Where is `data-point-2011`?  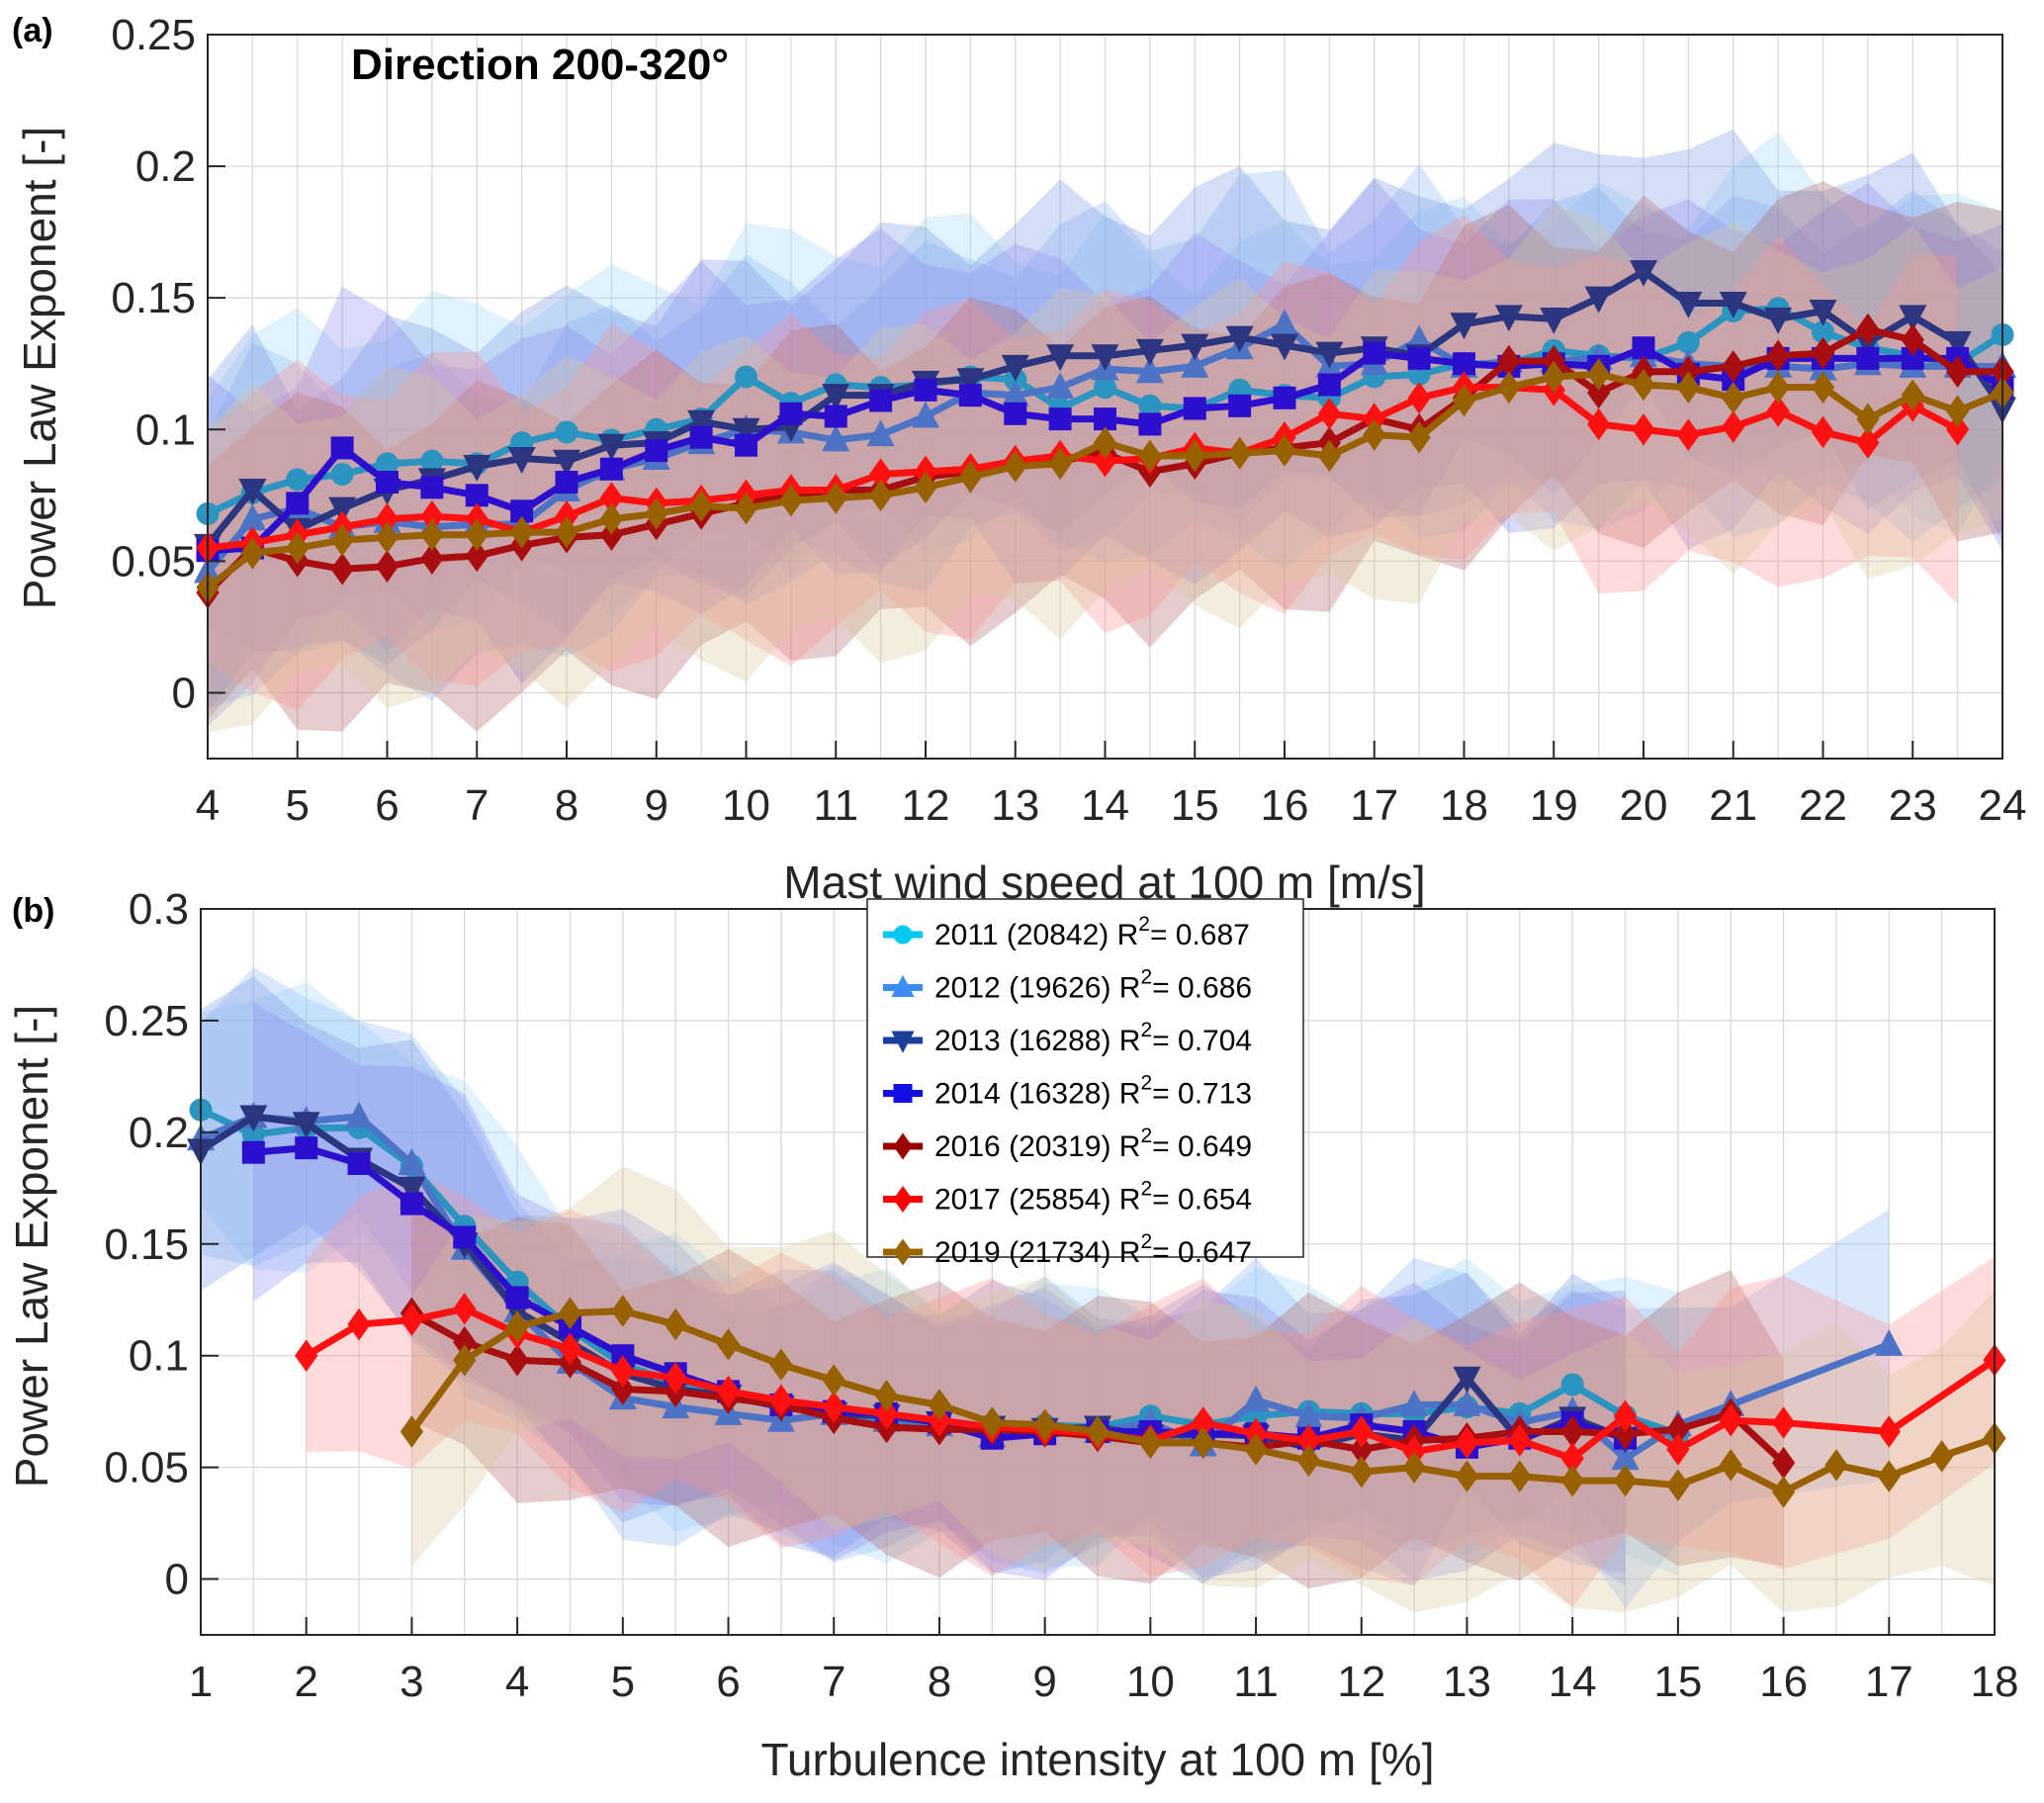 data-point-2011 is located at coordinates (566, 432).